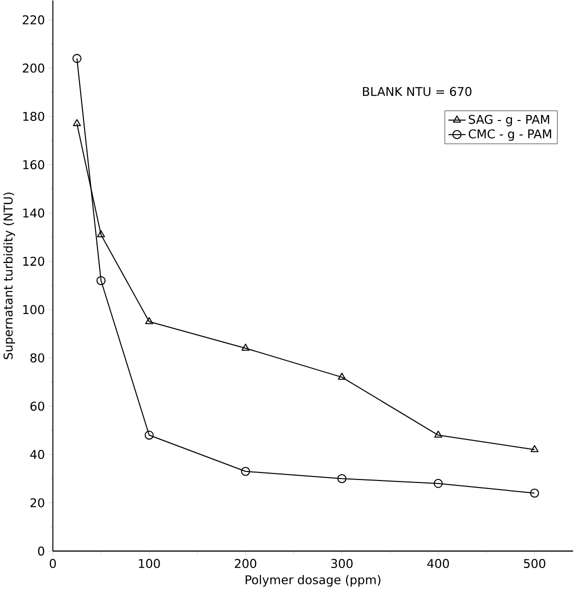 The image size is (574, 590). What do you see at coordinates (510, 135) in the screenshot?
I see `legend-label: CMC - g - PAM` at bounding box center [510, 135].